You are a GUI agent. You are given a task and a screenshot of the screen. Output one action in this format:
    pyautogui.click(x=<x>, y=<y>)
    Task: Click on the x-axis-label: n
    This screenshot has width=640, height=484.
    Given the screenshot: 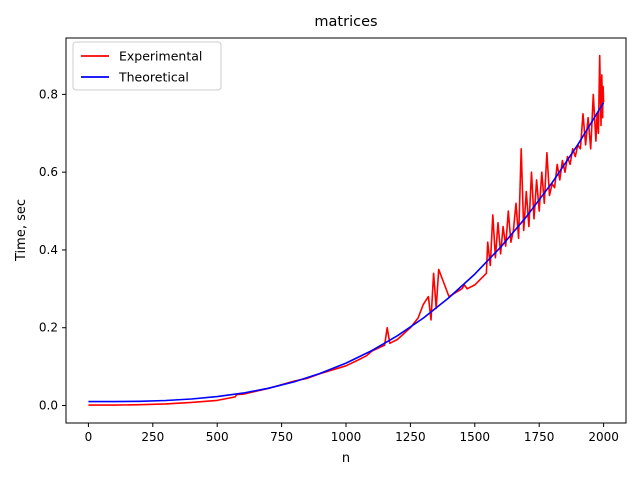 What is the action you would take?
    pyautogui.click(x=346, y=458)
    